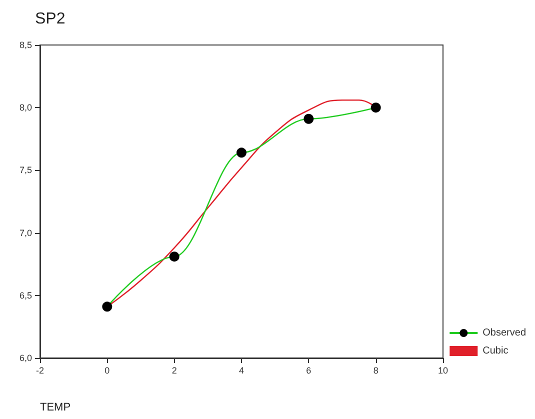  What do you see at coordinates (25, 107) in the screenshot?
I see `y-tick-label: 8,0` at bounding box center [25, 107].